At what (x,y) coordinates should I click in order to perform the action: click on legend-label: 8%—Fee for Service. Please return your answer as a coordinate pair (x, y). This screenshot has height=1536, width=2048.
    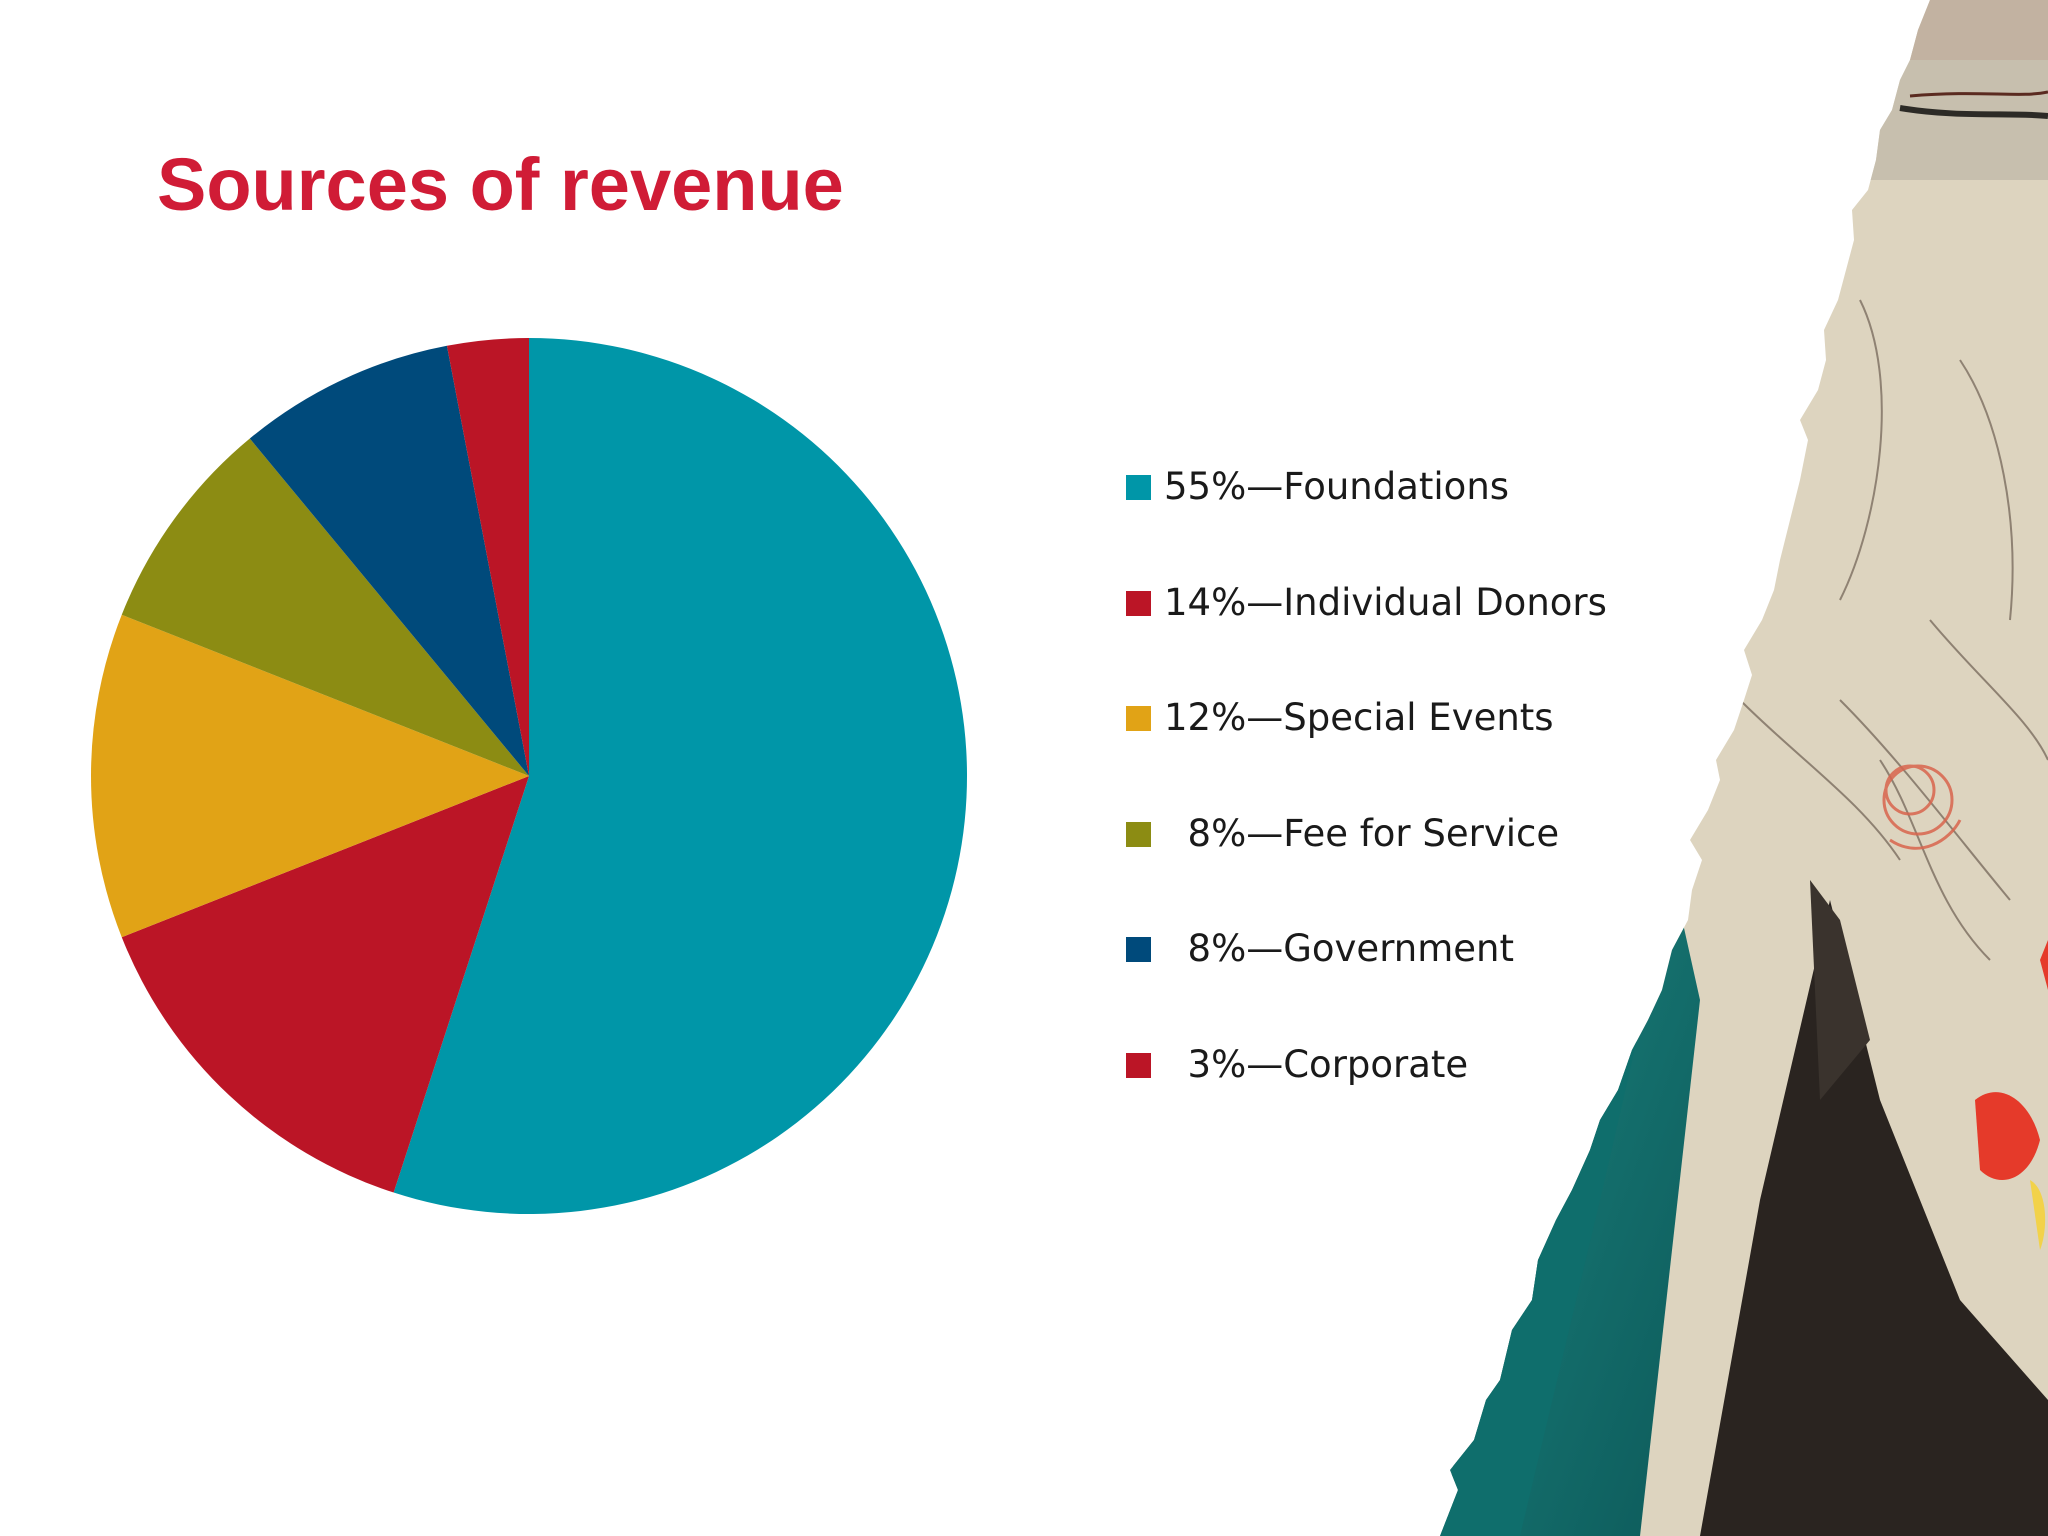
    Looking at the image, I should click on (1362, 833).